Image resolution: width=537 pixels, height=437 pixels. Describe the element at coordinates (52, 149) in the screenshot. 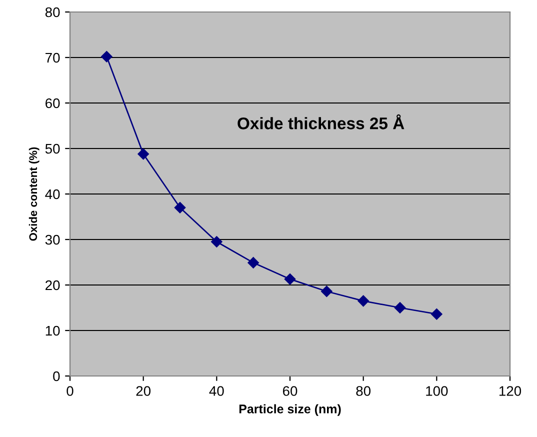

I see `y-tick-label: 50` at that location.